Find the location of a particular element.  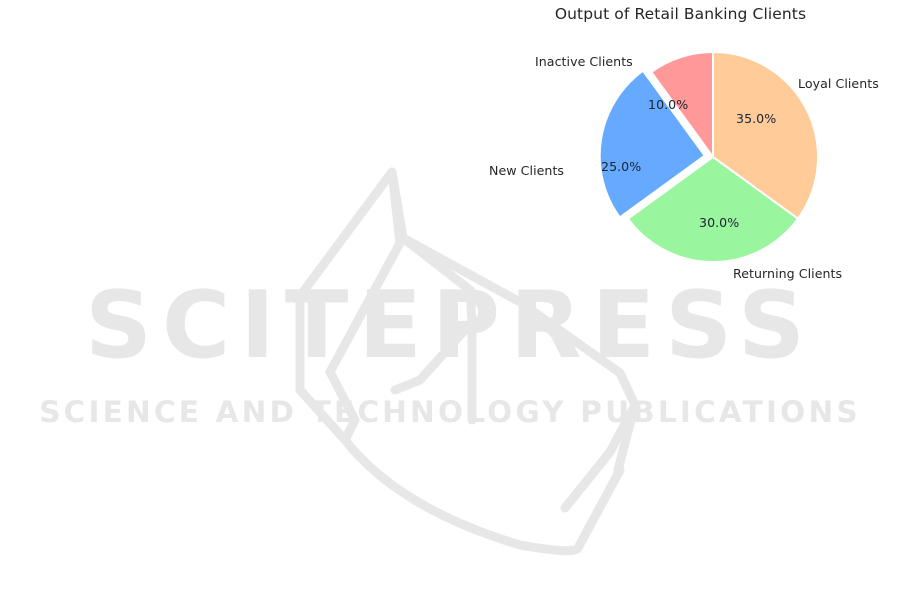

pct-label-inactive-clients: 10.0% is located at coordinates (668, 104).